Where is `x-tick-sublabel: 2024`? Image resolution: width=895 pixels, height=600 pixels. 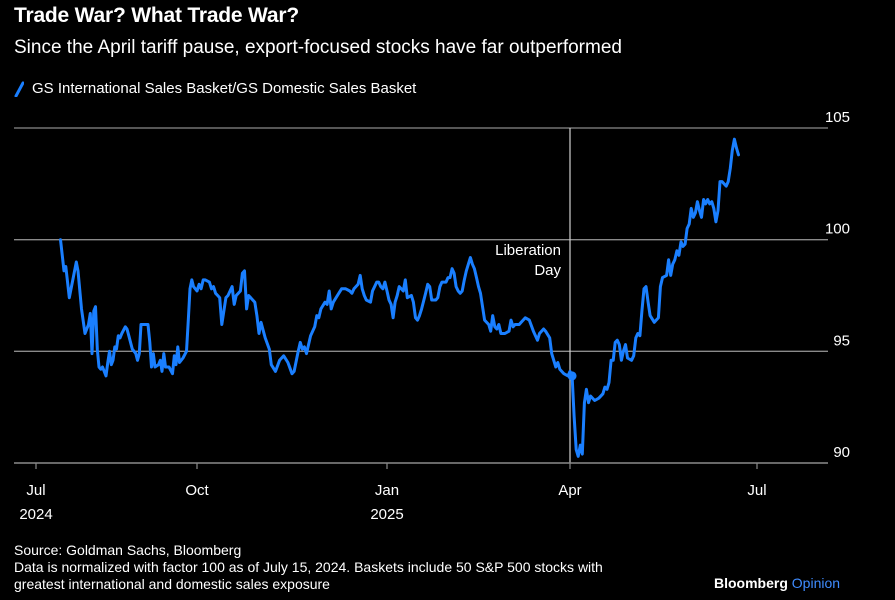 x-tick-sublabel: 2024 is located at coordinates (35, 514).